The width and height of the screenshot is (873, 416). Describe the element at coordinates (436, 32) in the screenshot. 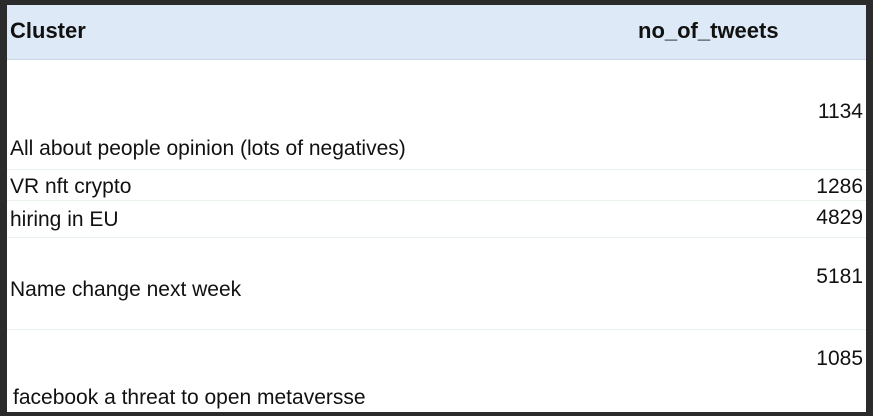

I see `table-header-row: Cluster no_of_tweets` at that location.